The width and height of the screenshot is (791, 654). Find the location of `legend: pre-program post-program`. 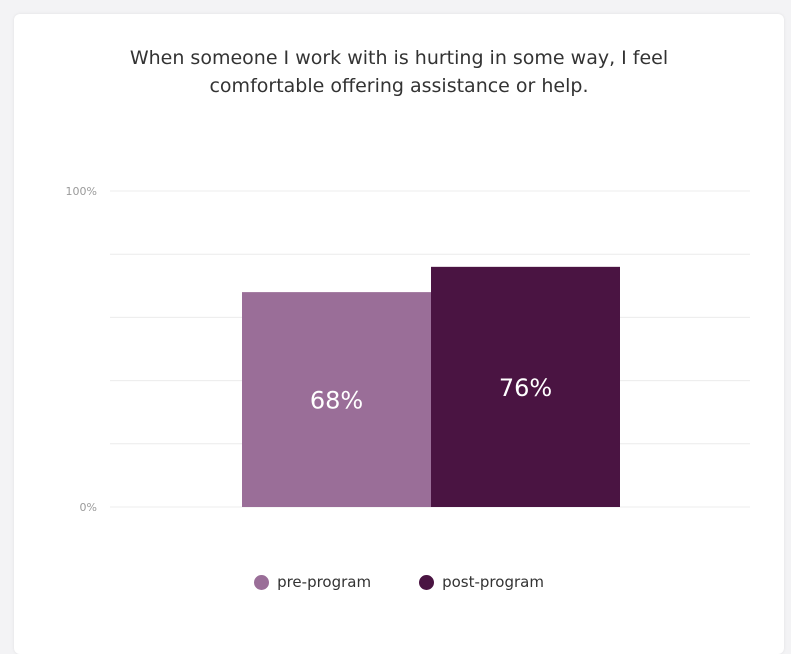

legend: pre-program post-program is located at coordinates (399, 582).